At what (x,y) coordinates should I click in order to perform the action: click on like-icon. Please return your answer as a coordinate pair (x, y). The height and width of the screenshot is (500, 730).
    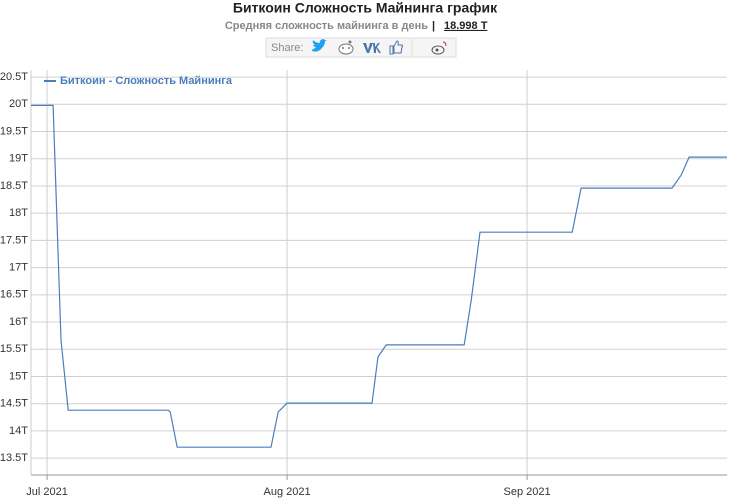
    Looking at the image, I should click on (396, 47).